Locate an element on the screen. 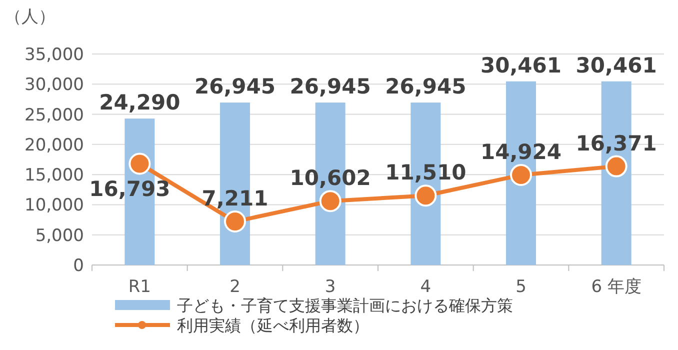 The image size is (678, 350). legend-label: 利用実績（延べ利用者数） is located at coordinates (273, 325).